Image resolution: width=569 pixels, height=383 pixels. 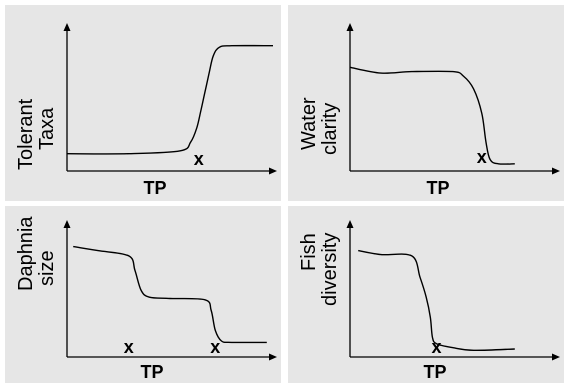 I want to click on y-axis-label-line1: Fish, so click(x=309, y=252).